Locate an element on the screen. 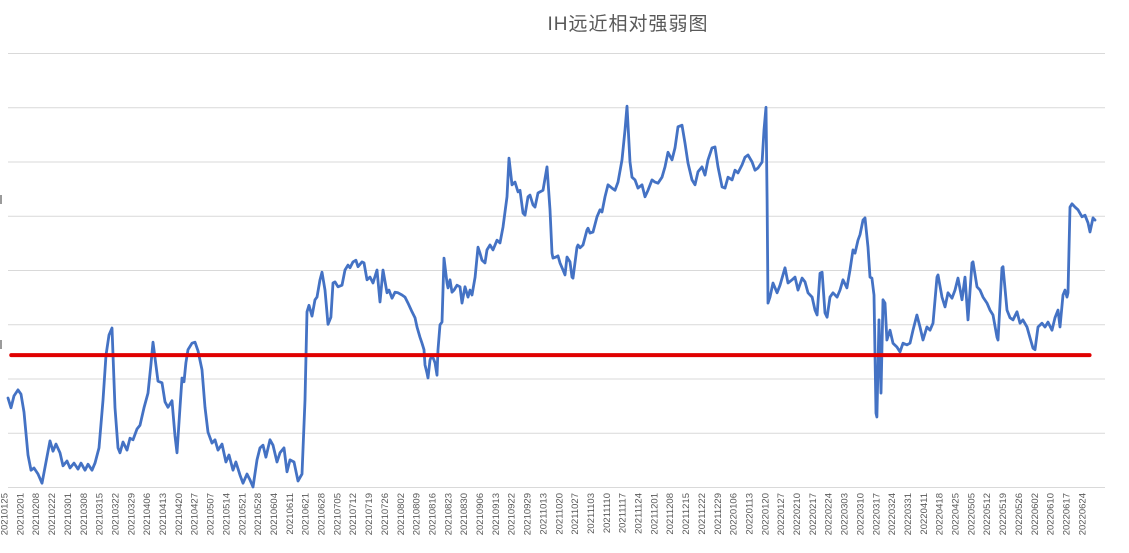  x-axis-tick-label: 20220519 is located at coordinates (1003, 514).